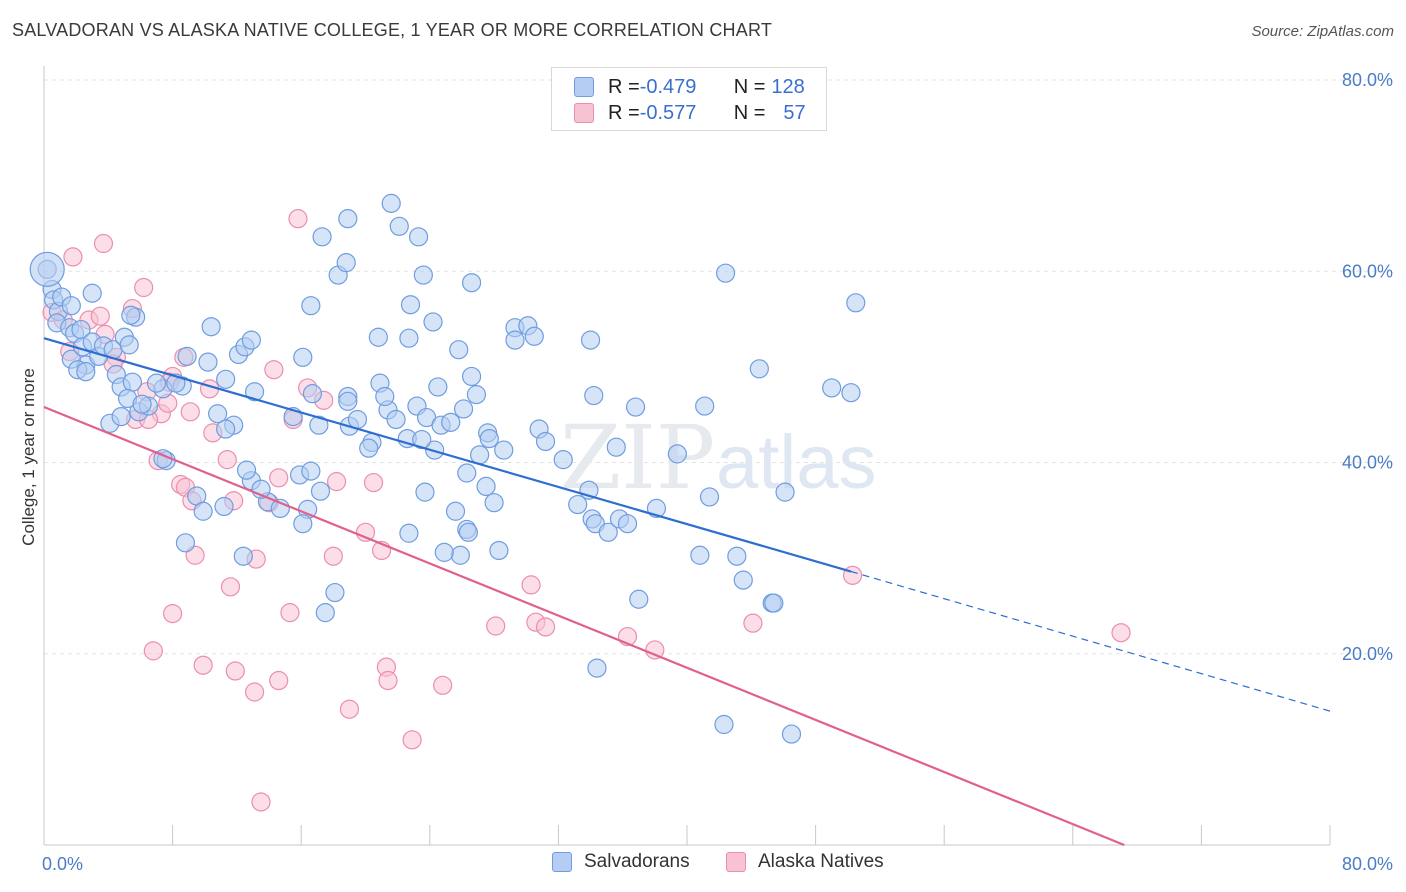 Image resolution: width=1406 pixels, height=892 pixels. I want to click on legend-r-value: -0.479, so click(668, 86).